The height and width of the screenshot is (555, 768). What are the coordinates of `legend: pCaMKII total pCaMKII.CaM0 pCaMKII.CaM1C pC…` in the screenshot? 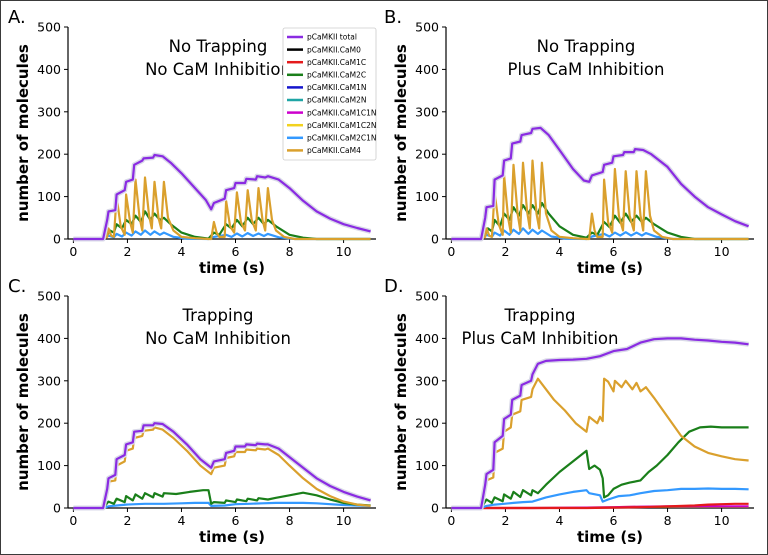 It's located at (329, 94).